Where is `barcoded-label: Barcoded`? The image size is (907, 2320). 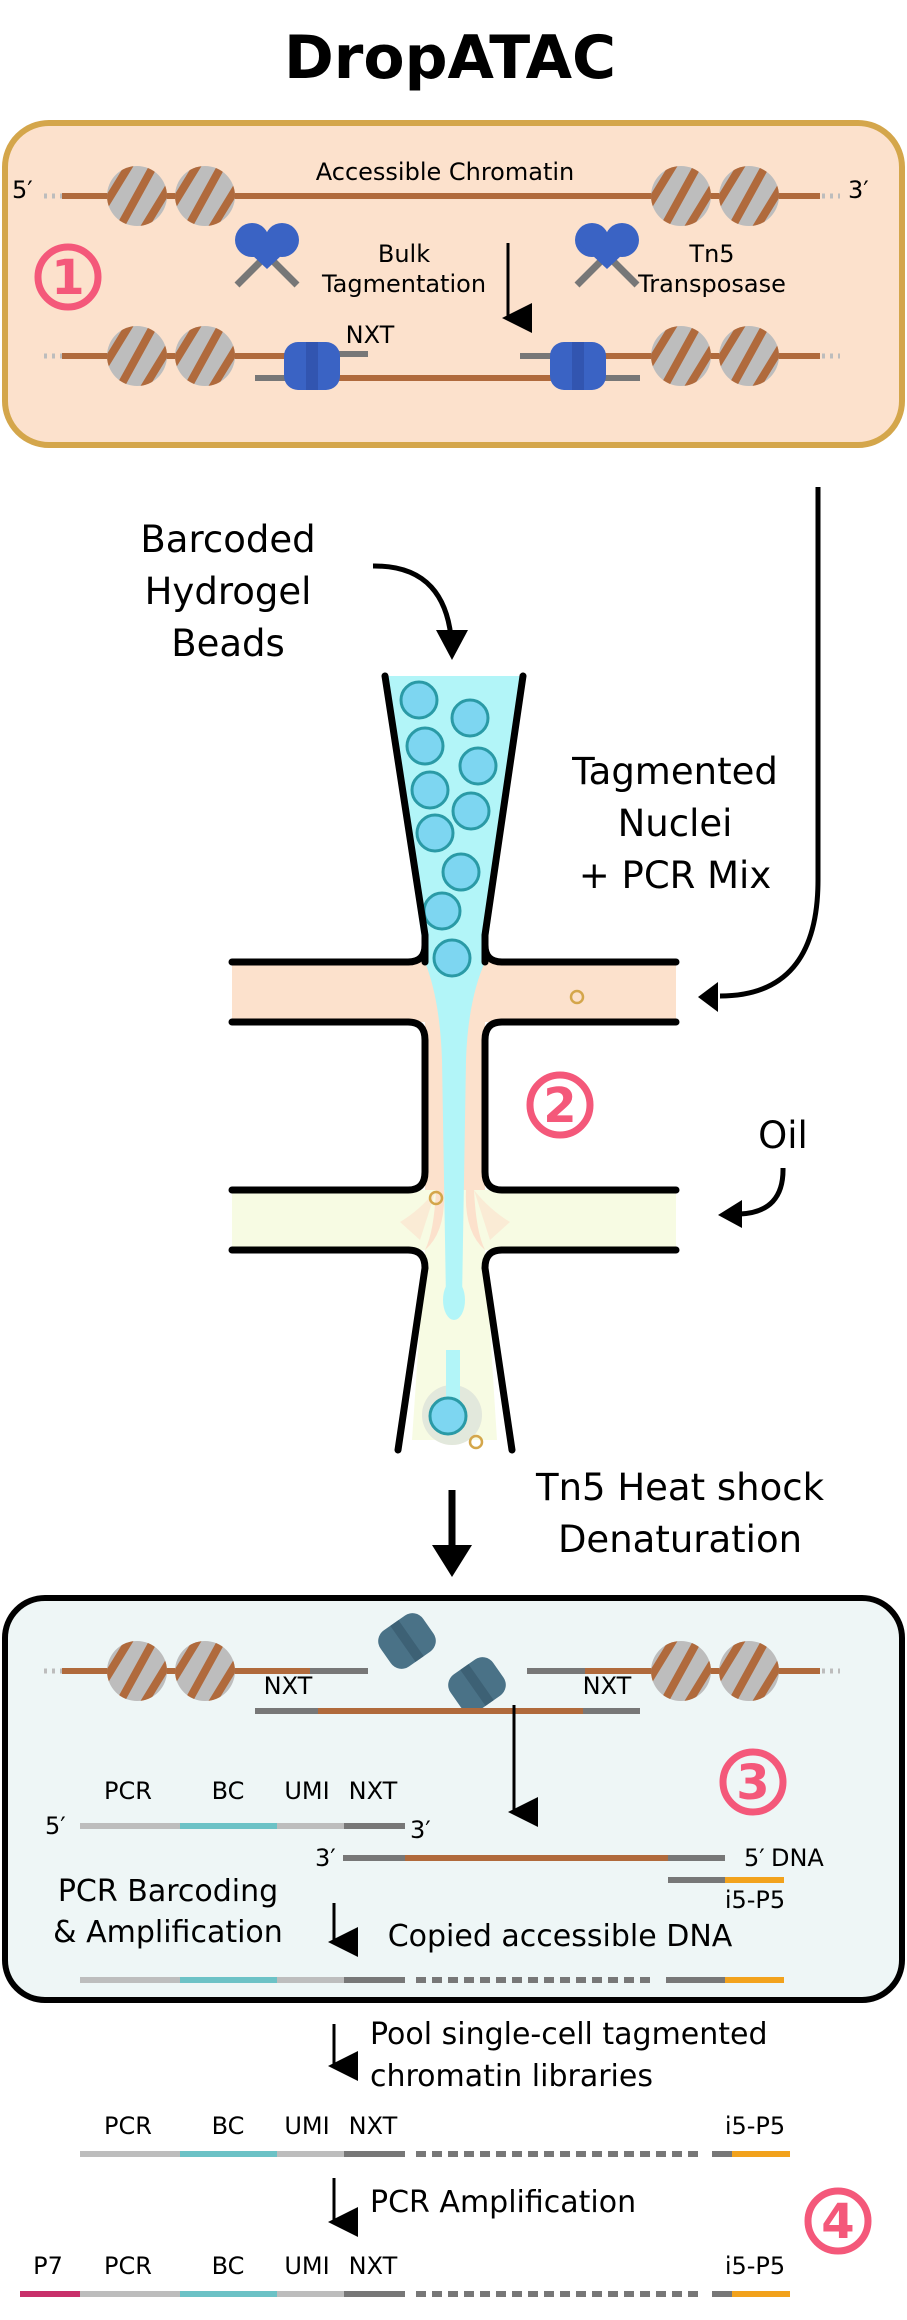 barcoded-label: Barcoded is located at coordinates (227, 539).